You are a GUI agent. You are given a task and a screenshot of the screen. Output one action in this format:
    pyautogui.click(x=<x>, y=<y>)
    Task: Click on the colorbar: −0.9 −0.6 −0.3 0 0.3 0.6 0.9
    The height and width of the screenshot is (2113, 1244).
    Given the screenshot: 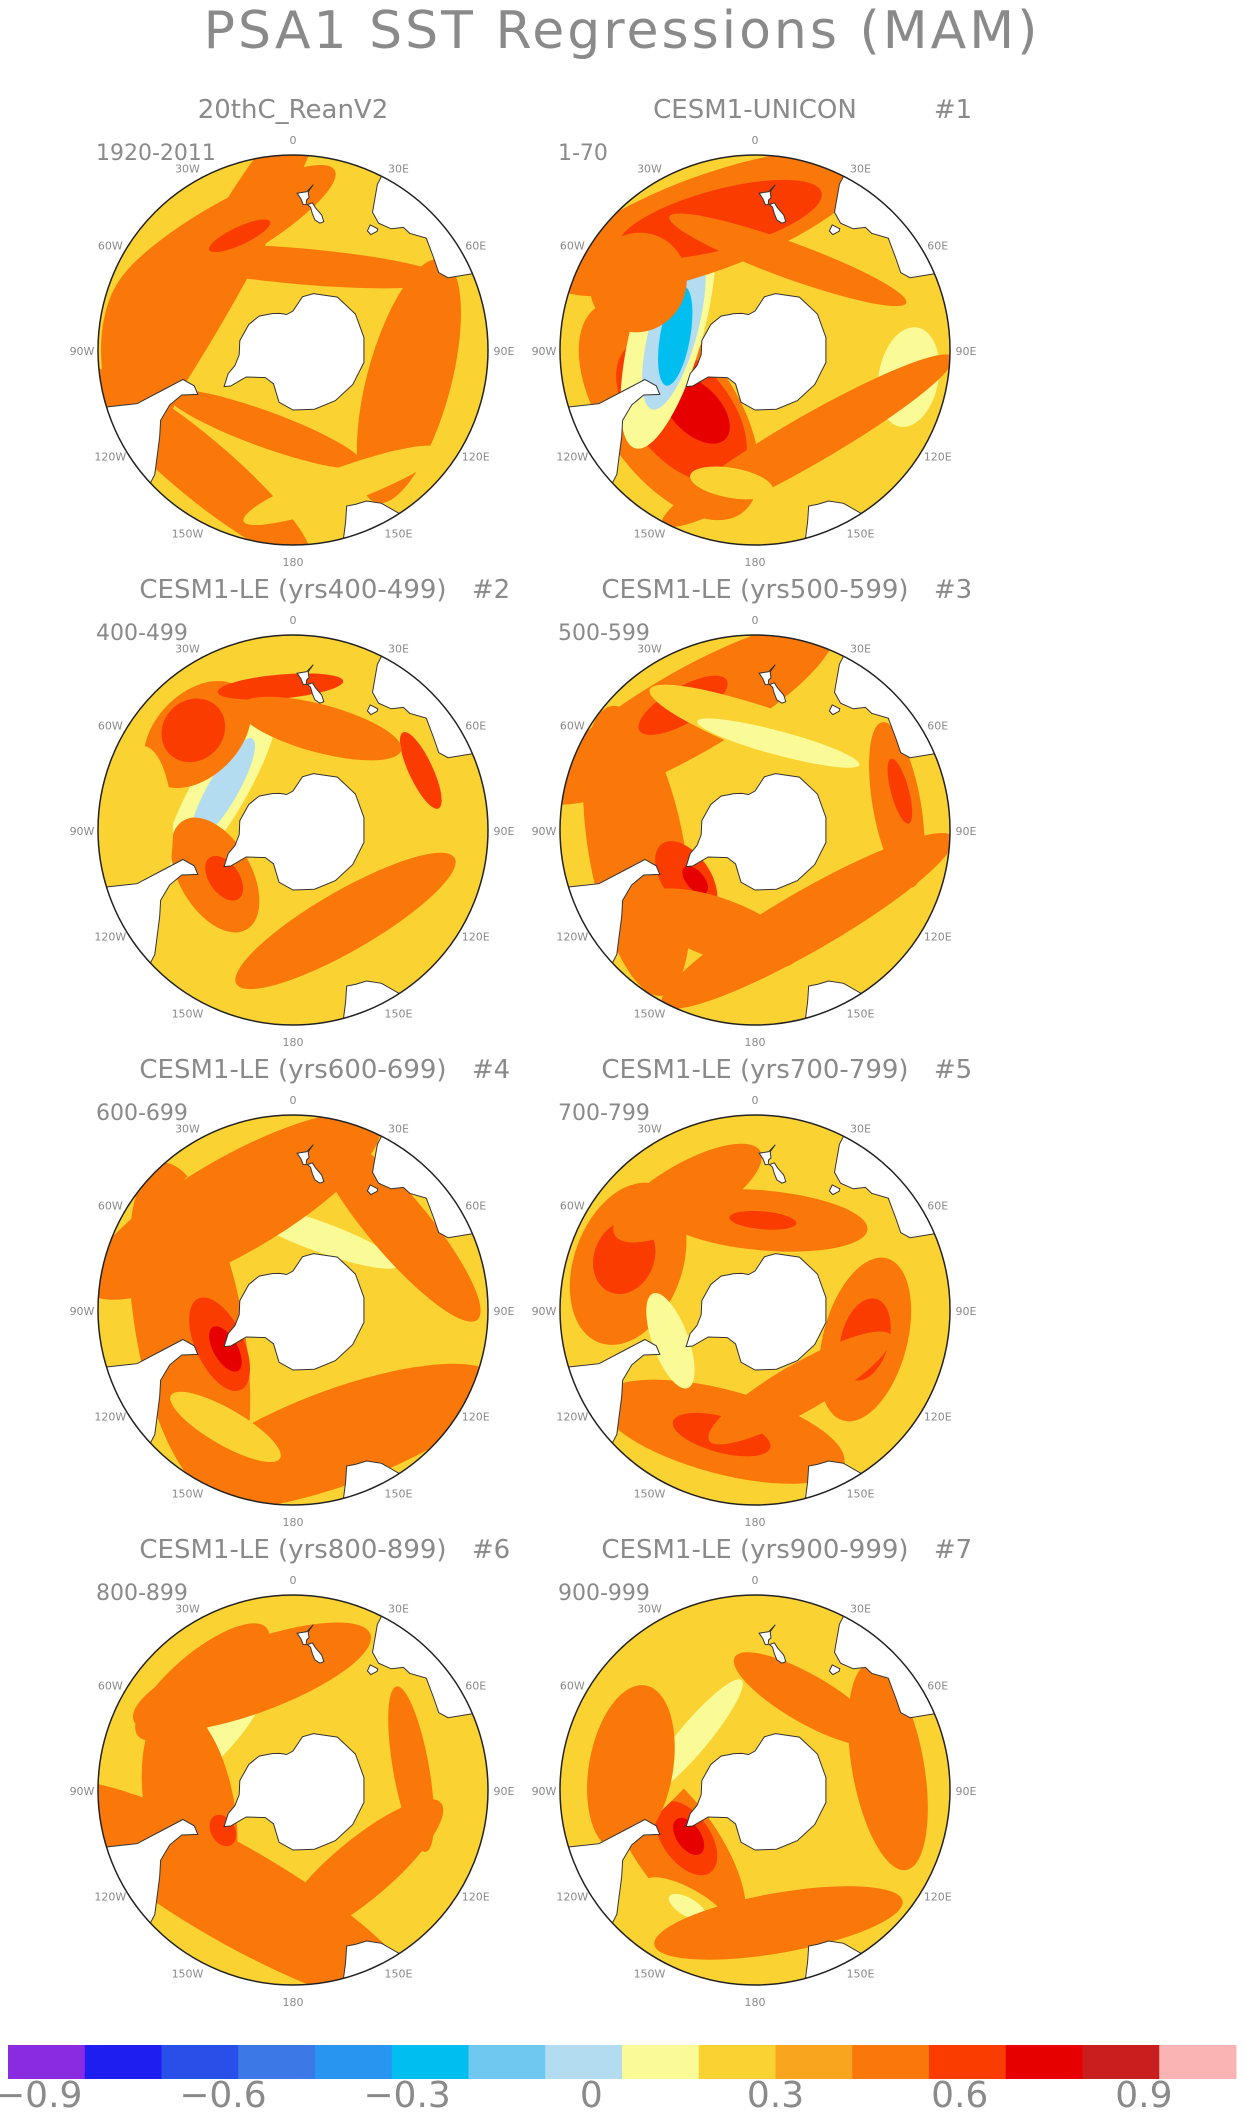 What is the action you would take?
    pyautogui.click(x=618, y=2079)
    